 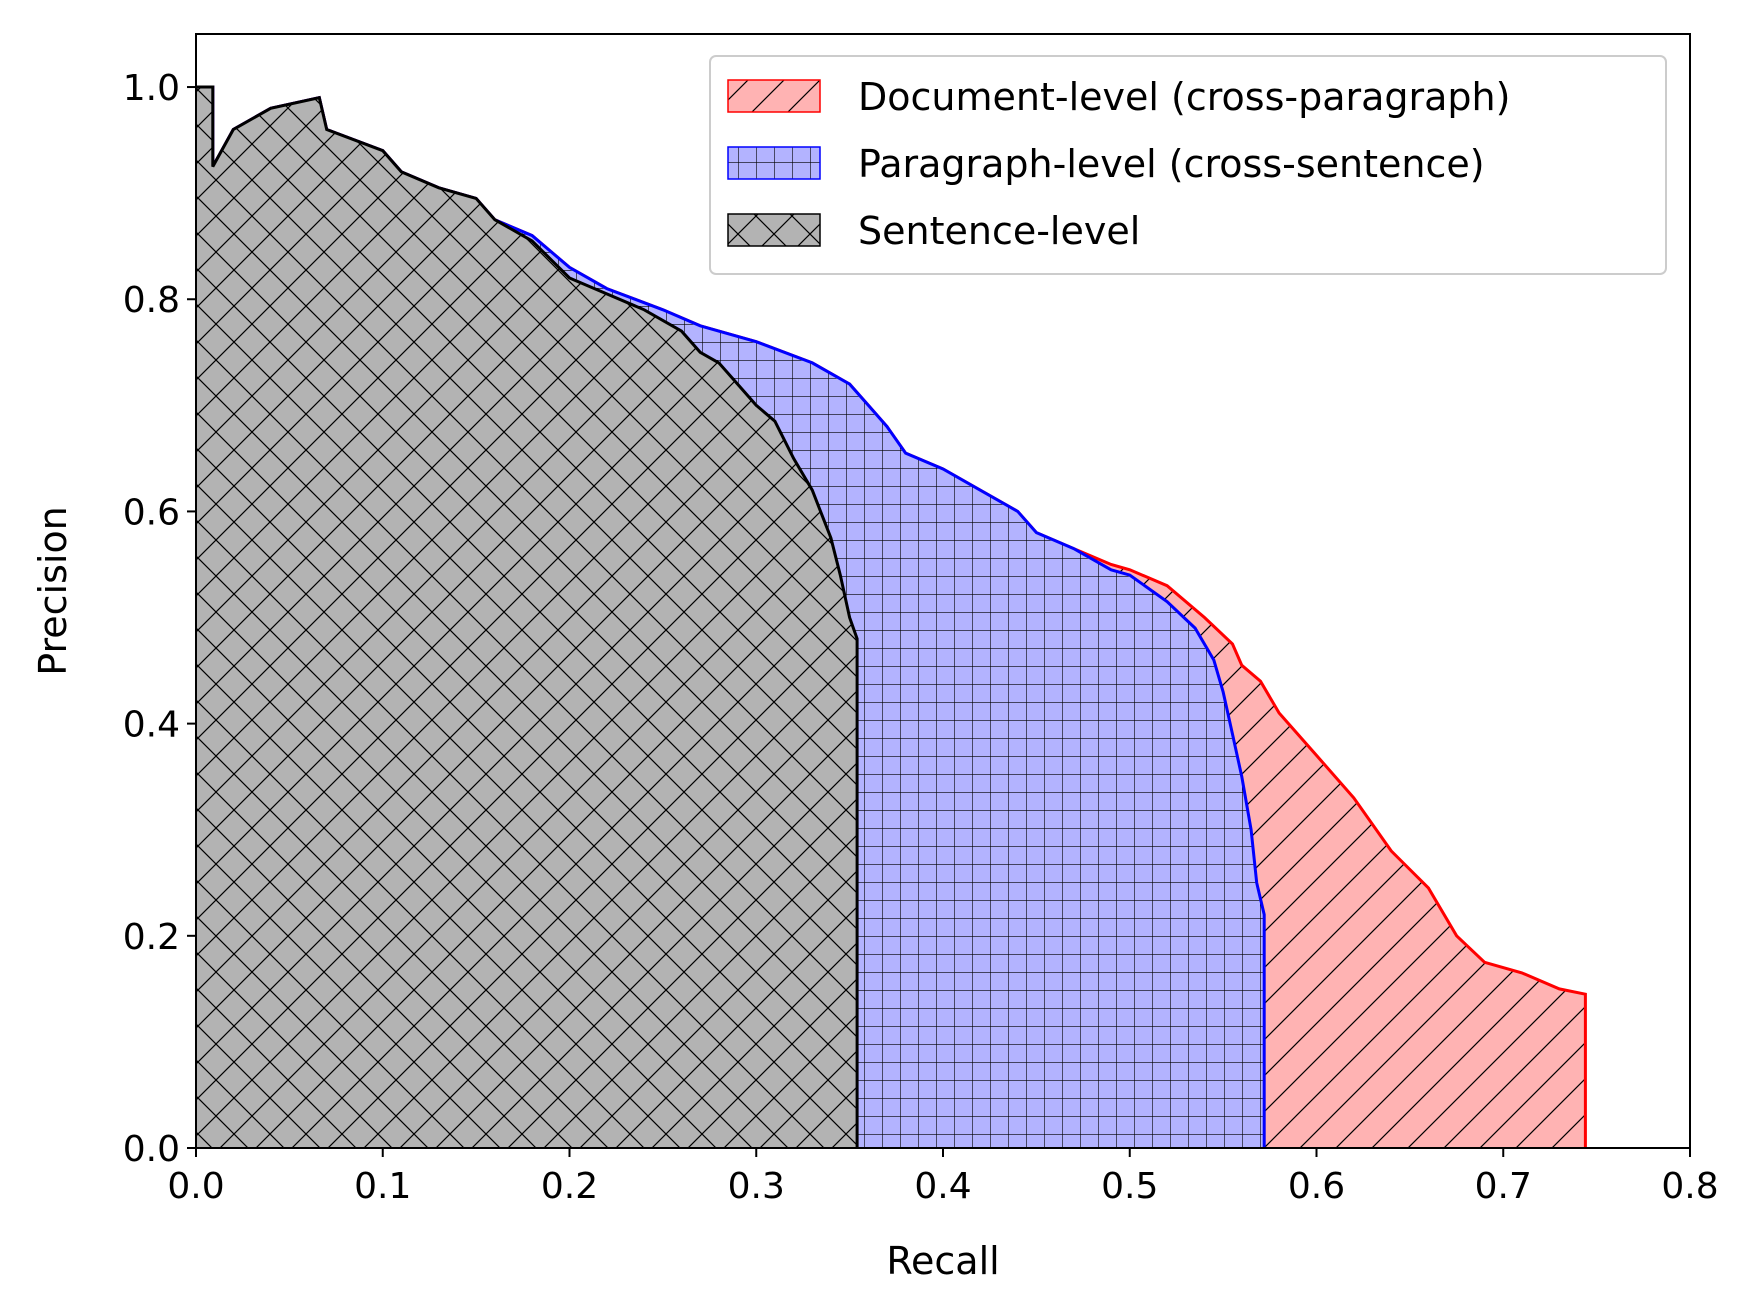 What do you see at coordinates (999, 231) in the screenshot?
I see `legend-label: Sentence-level` at bounding box center [999, 231].